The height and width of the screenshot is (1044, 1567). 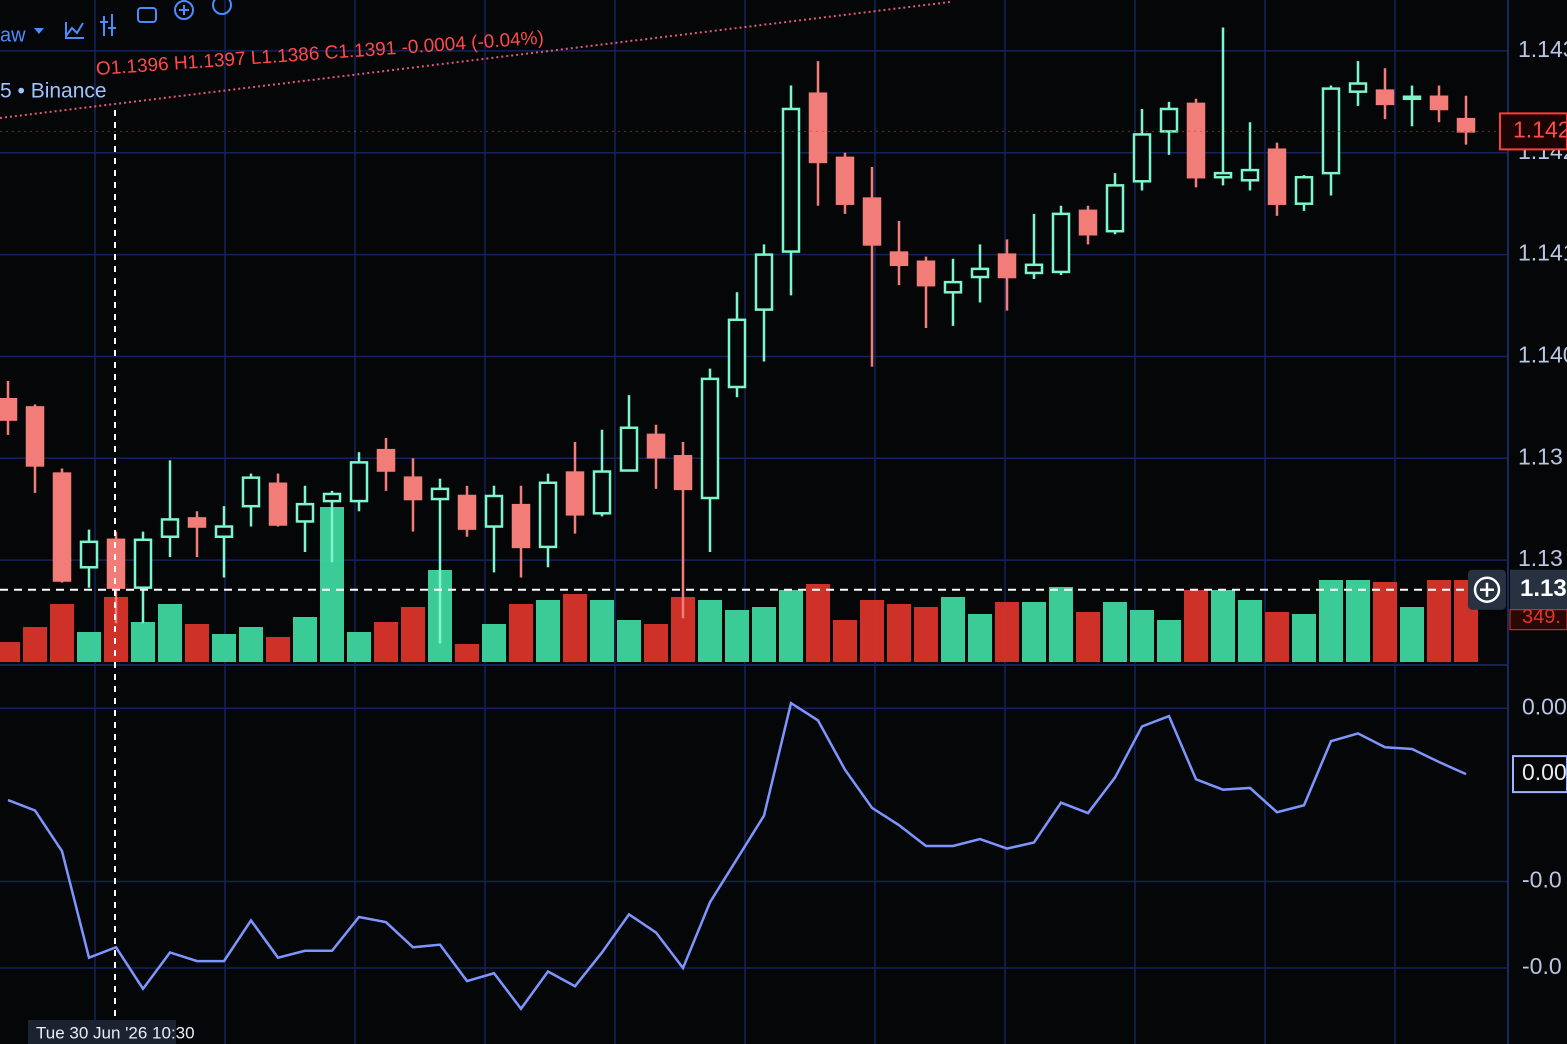 I want to click on interval-menu: aw, so click(x=13, y=35).